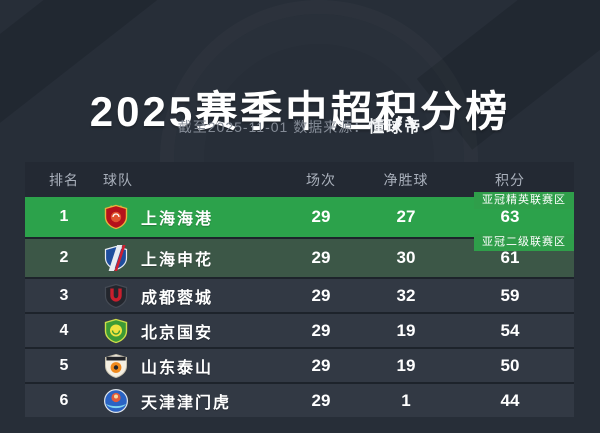 Image resolution: width=600 pixels, height=433 pixels. What do you see at coordinates (510, 330) in the screenshot?
I see `points-cell: 54` at bounding box center [510, 330].